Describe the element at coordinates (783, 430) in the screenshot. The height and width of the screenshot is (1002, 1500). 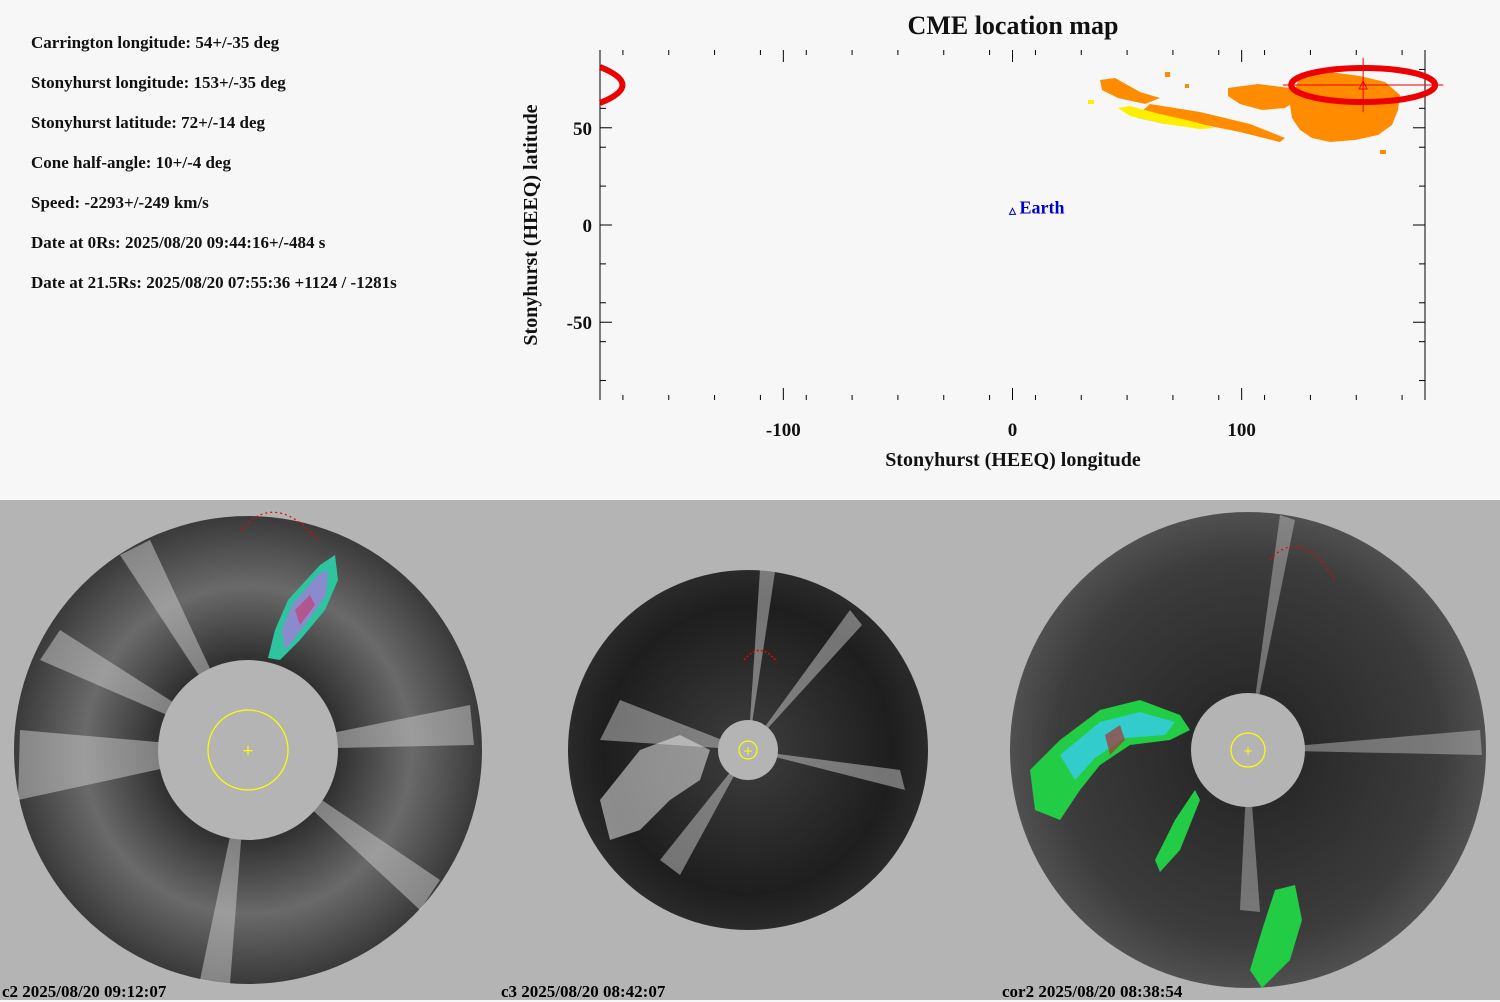
I see `x-tick-label: -100` at that location.